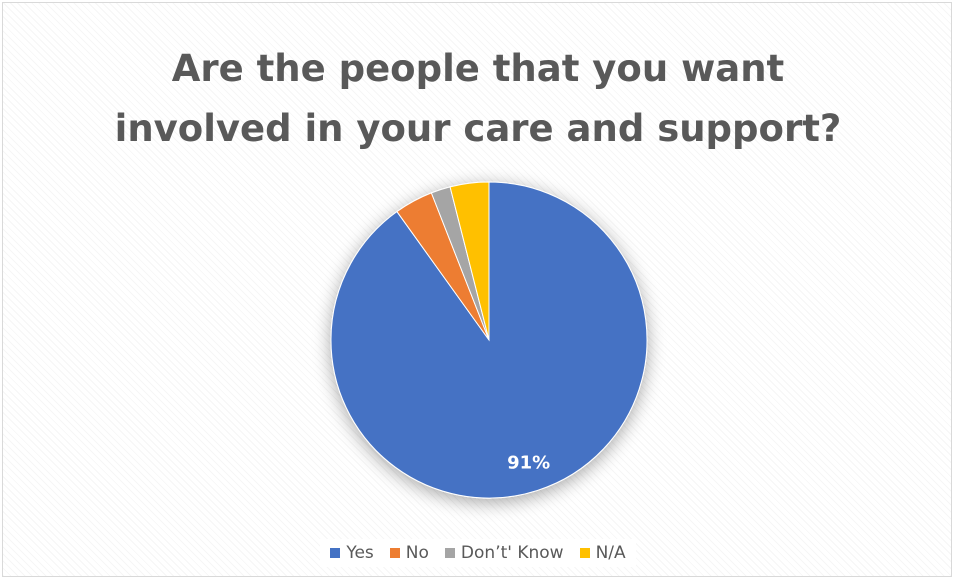  What do you see at coordinates (469, 261) in the screenshot?
I see `pie-slice-n-a` at bounding box center [469, 261].